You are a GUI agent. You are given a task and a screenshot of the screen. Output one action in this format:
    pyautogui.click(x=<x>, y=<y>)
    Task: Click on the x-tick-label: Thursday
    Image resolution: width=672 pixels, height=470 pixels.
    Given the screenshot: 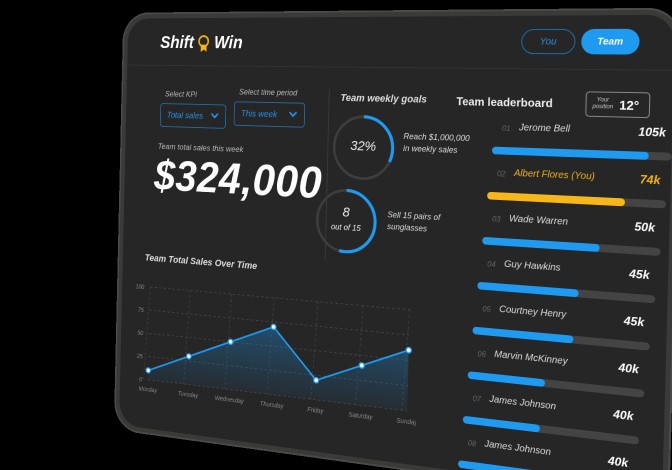 What is the action you would take?
    pyautogui.click(x=272, y=405)
    